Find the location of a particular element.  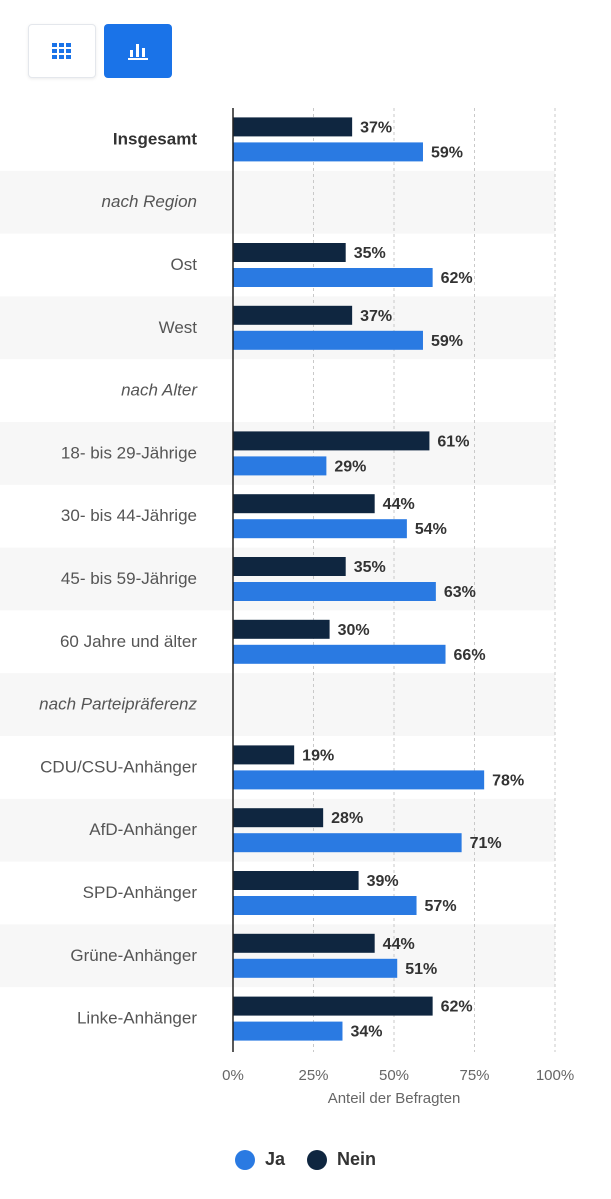

data-label-nein: 61% is located at coordinates (453, 441).